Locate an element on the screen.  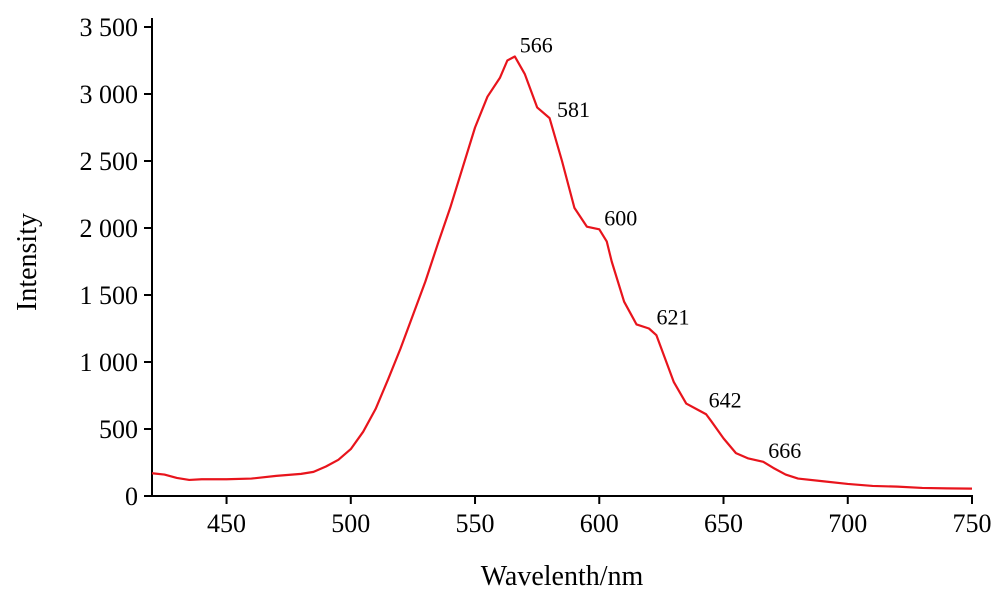
x-tick-label: 750 is located at coordinates (972, 523).